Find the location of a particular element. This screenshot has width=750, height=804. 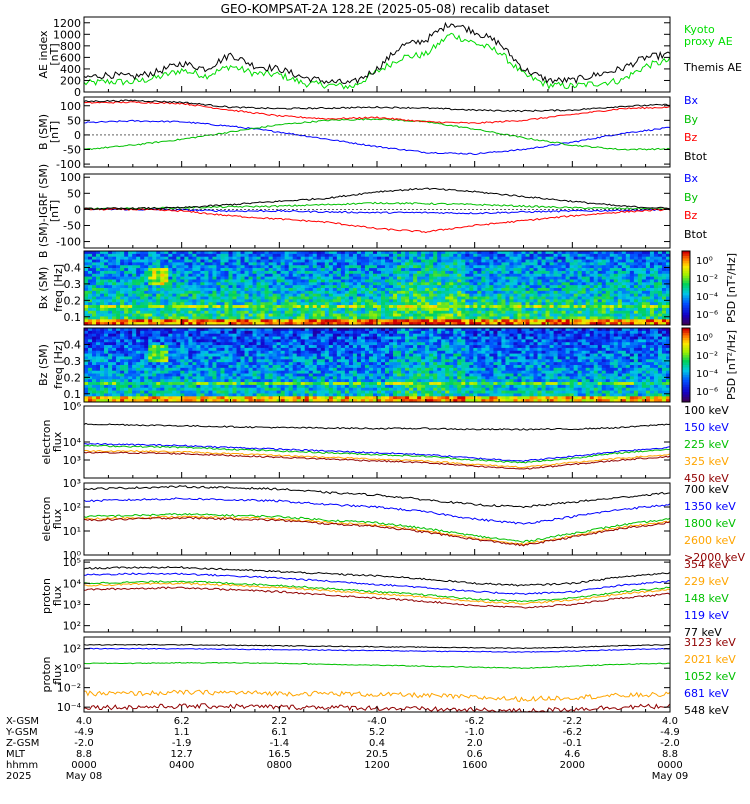

ytick-label-bsm-3: 50 is located at coordinates (74, 120).